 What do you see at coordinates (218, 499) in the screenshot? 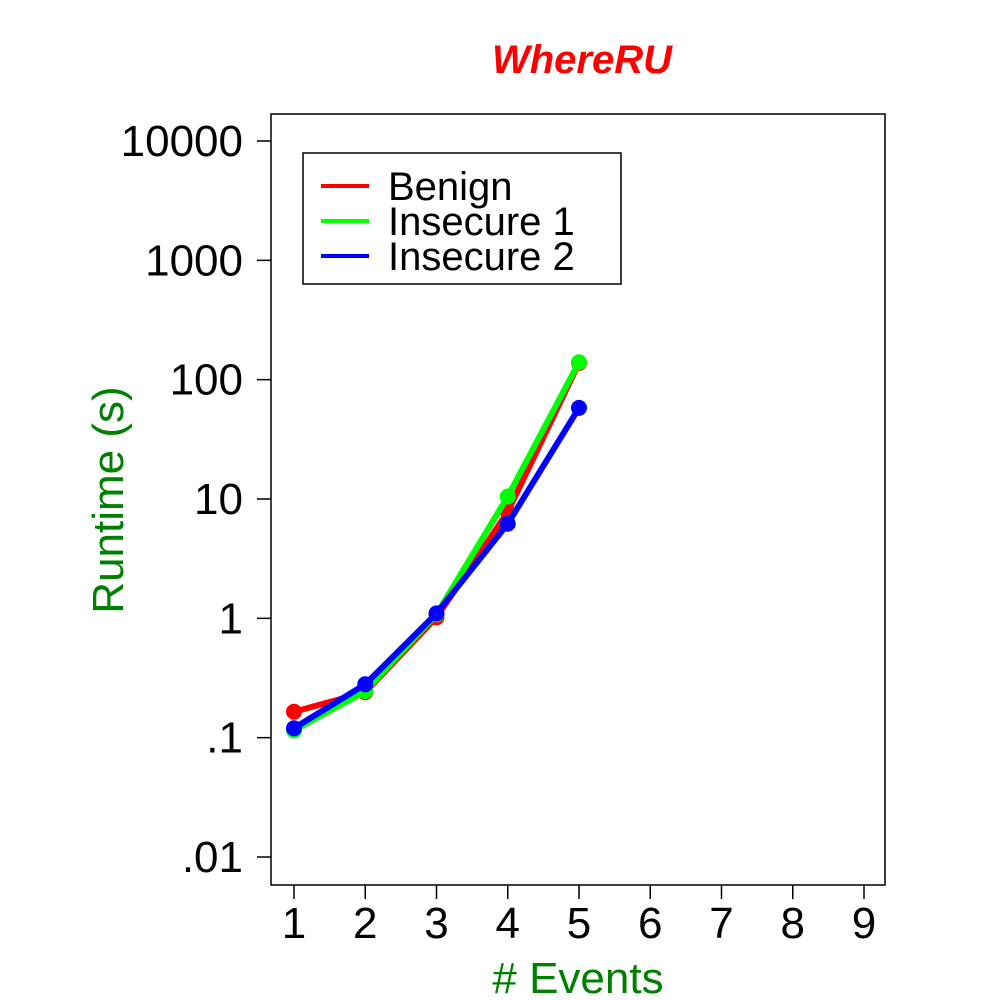
I see `y-tick-label: 10` at bounding box center [218, 499].